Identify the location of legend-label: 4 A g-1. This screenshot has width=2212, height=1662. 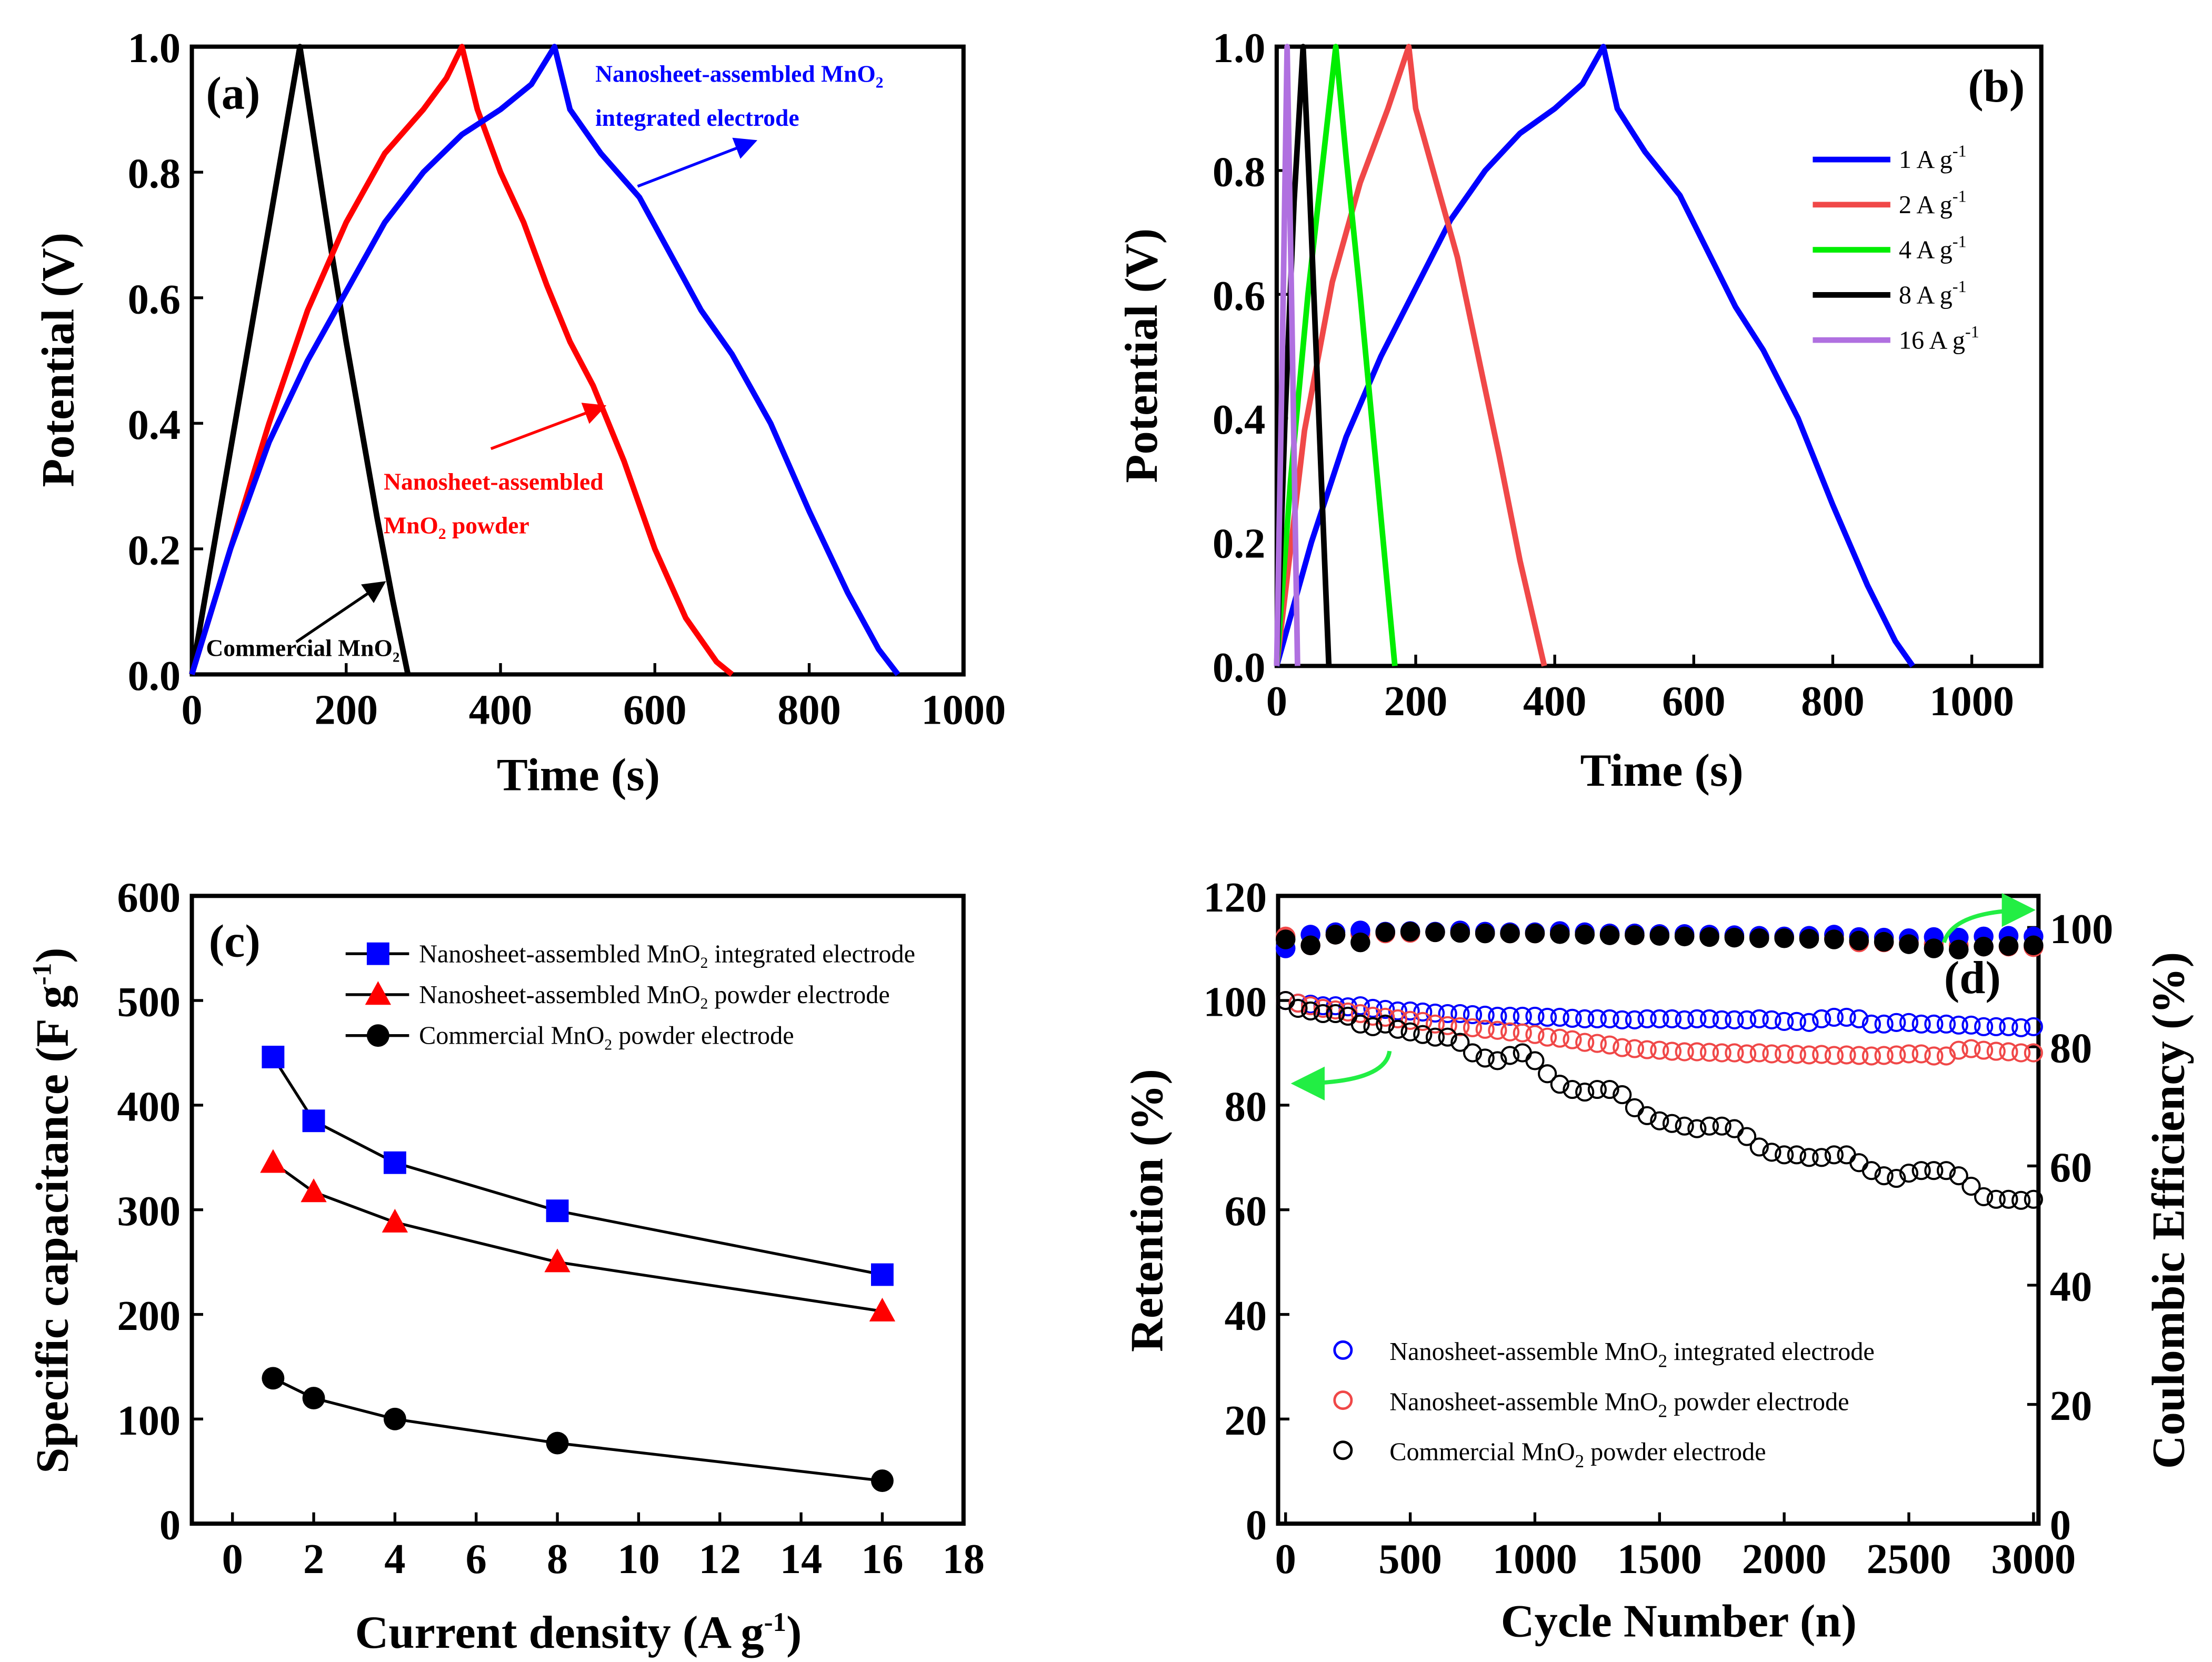
(1933, 248).